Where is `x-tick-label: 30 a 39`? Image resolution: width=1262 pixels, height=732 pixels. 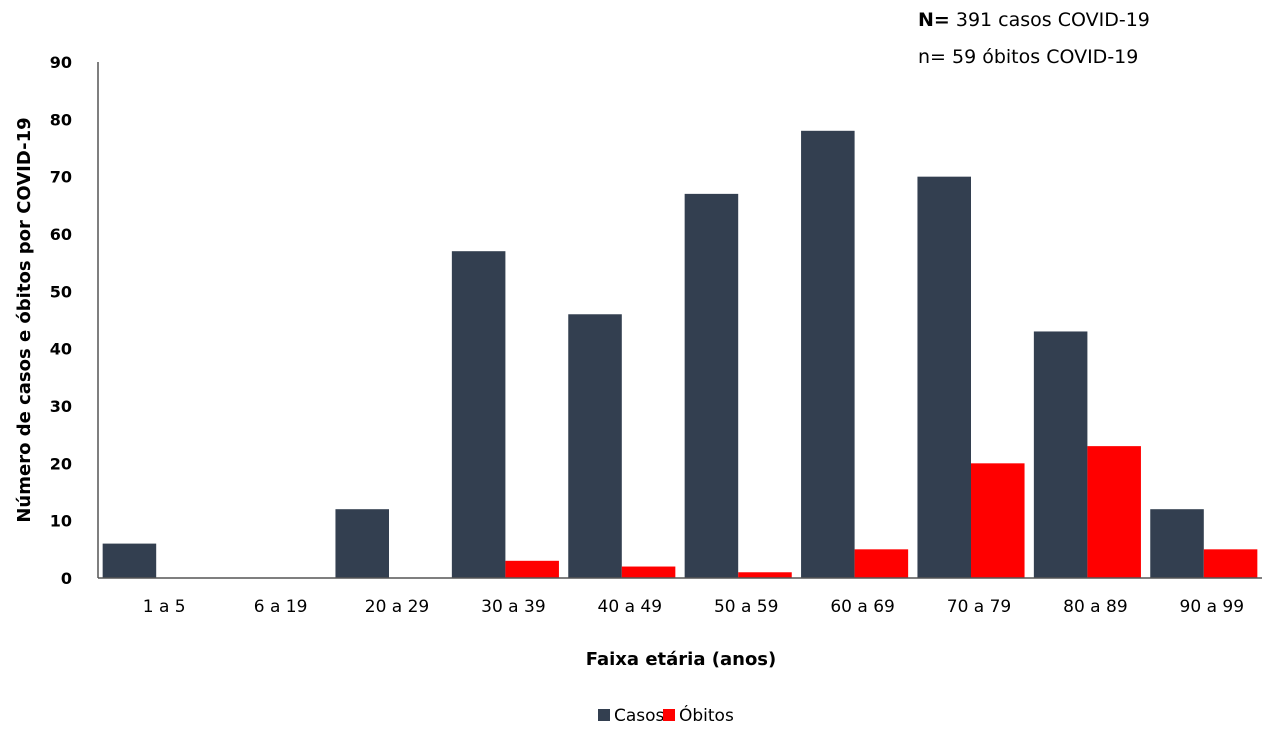 x-tick-label: 30 a 39 is located at coordinates (513, 607).